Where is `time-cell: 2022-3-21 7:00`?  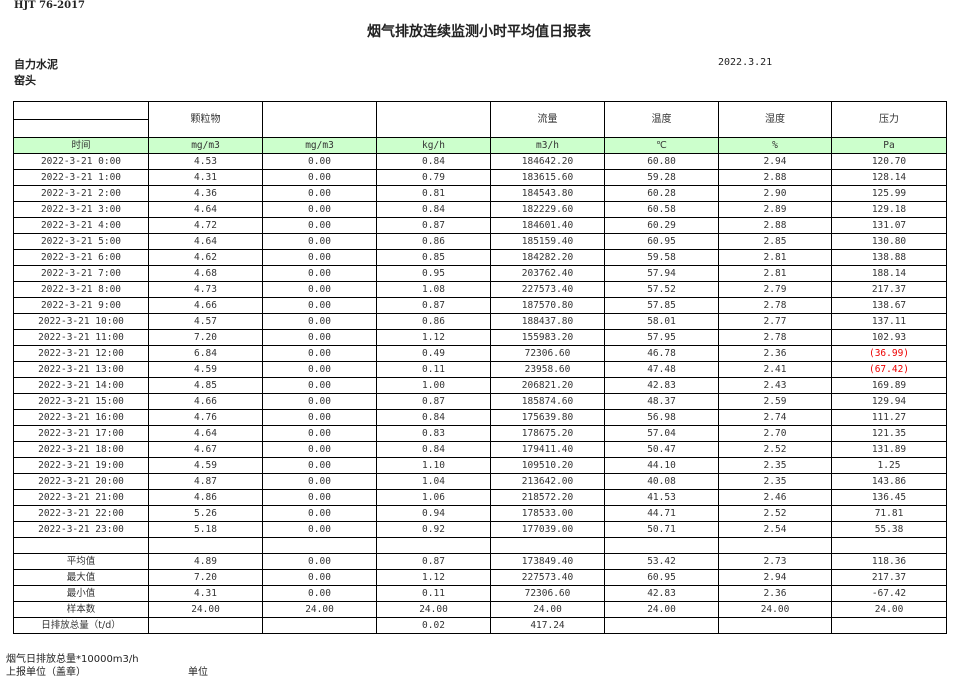 time-cell: 2022-3-21 7:00 is located at coordinates (81, 273).